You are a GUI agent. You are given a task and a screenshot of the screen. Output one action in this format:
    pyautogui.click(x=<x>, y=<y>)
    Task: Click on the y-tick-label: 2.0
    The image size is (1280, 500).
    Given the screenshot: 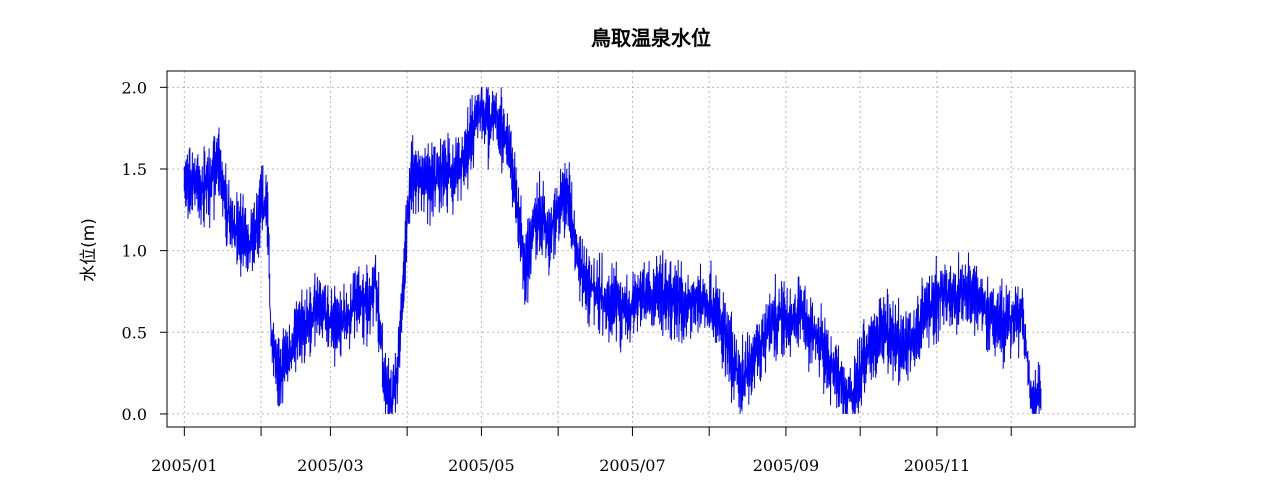 What is the action you would take?
    pyautogui.click(x=134, y=87)
    